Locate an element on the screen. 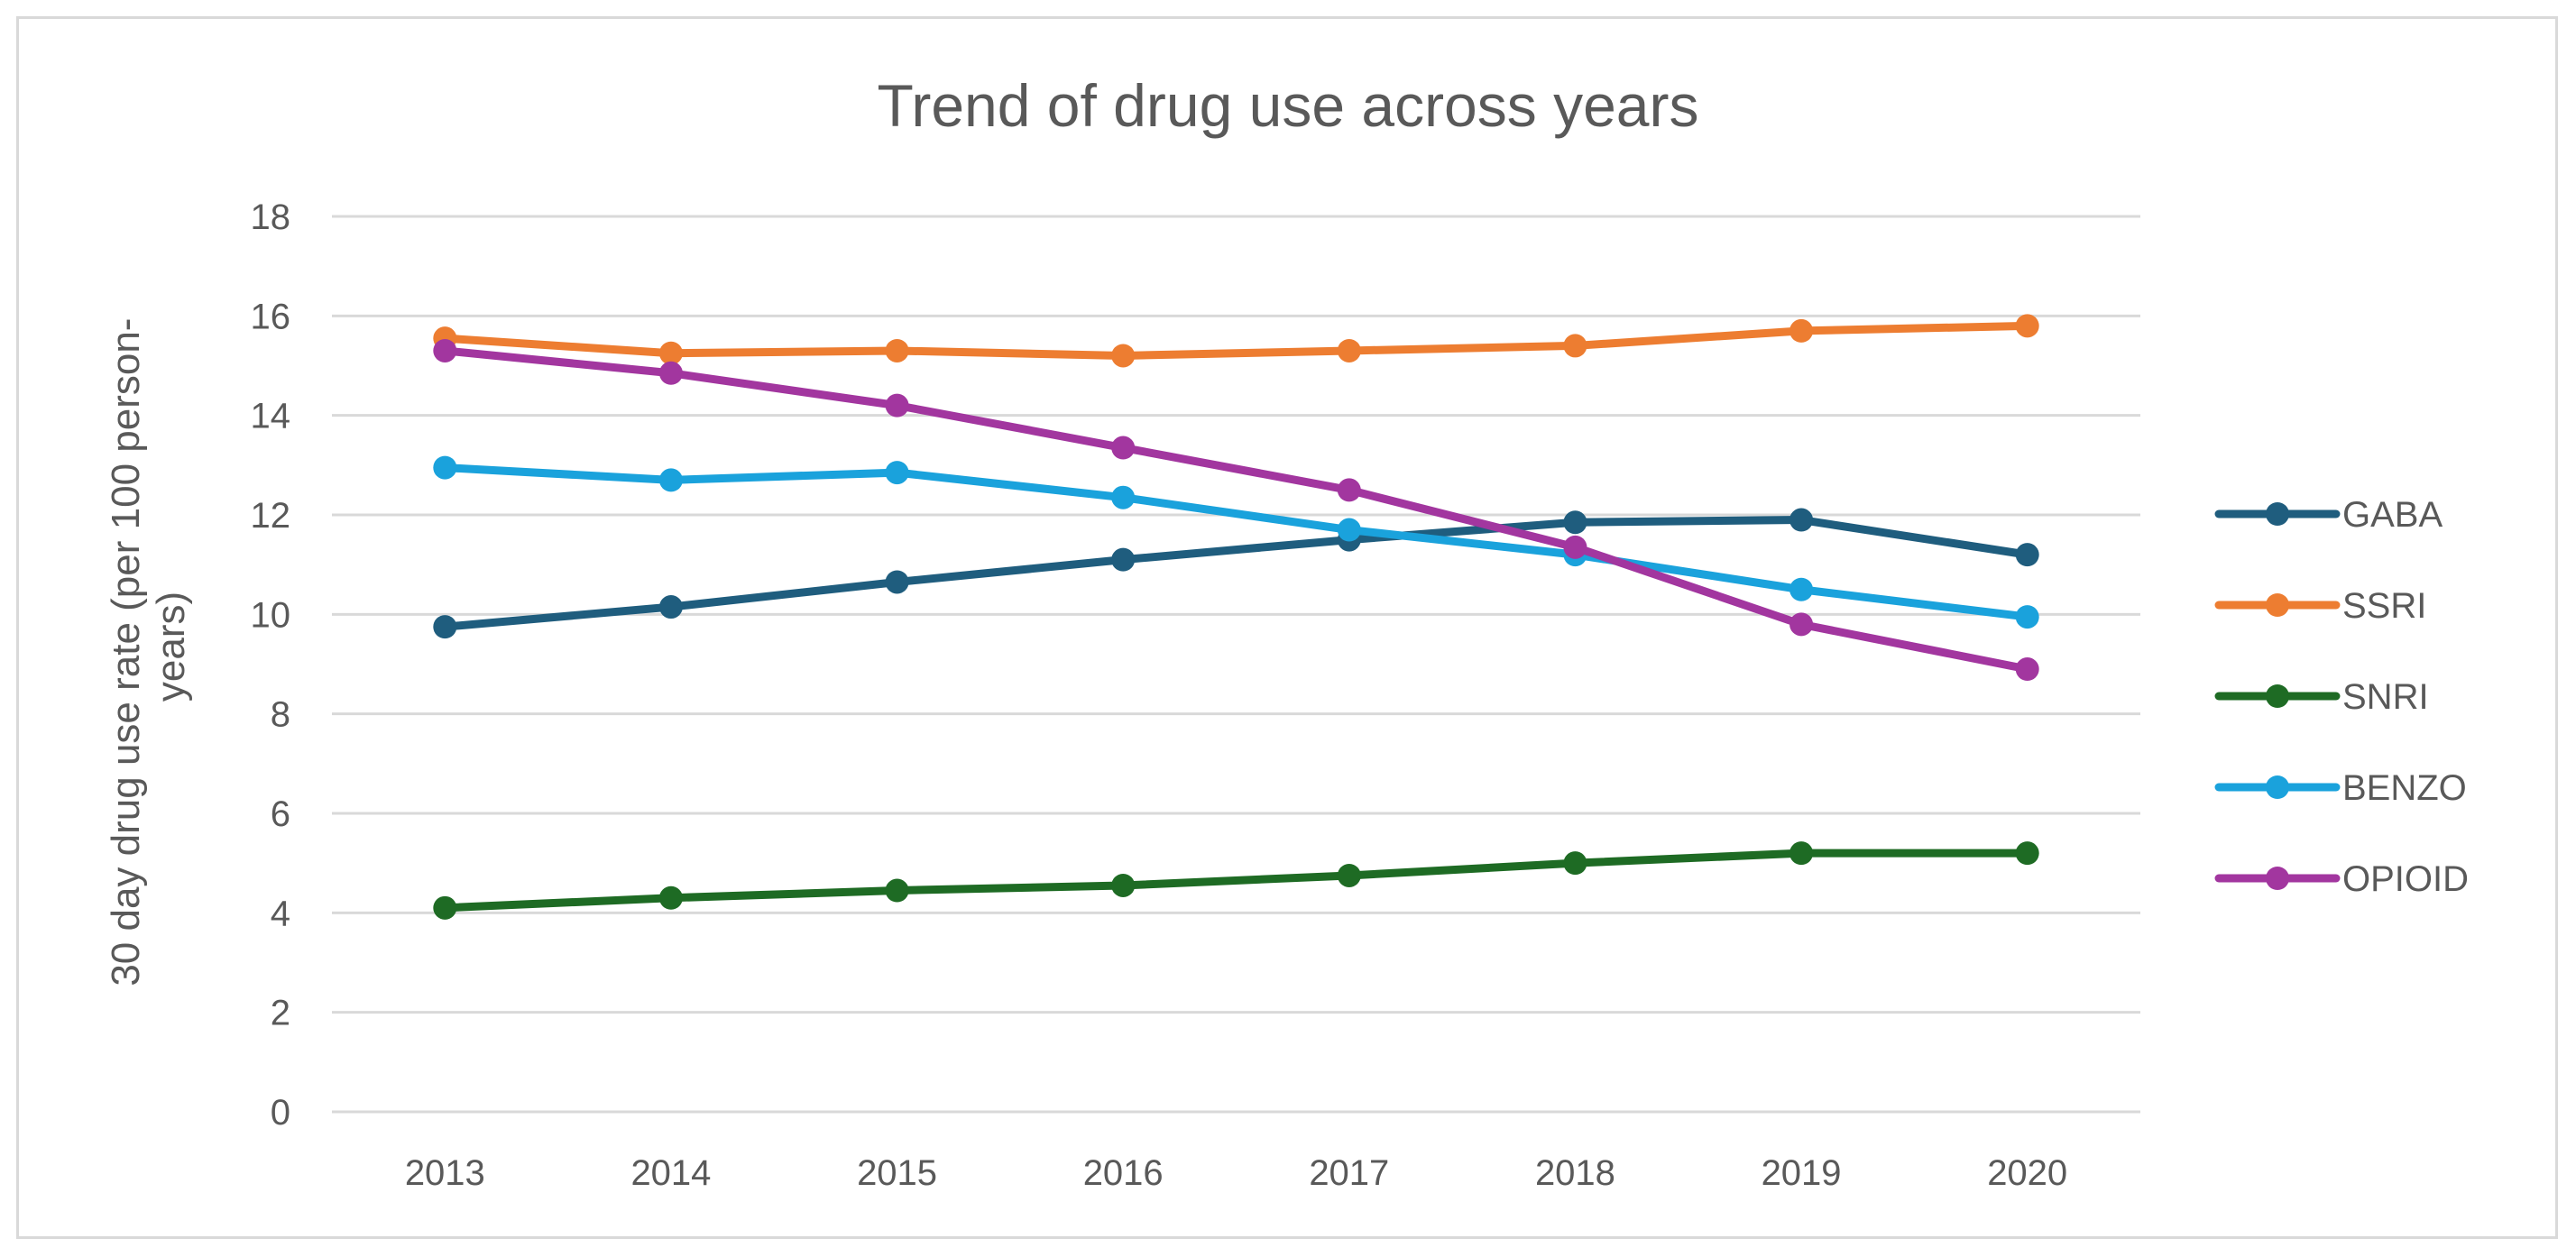  data-point-benzo-2015 is located at coordinates (897, 473).